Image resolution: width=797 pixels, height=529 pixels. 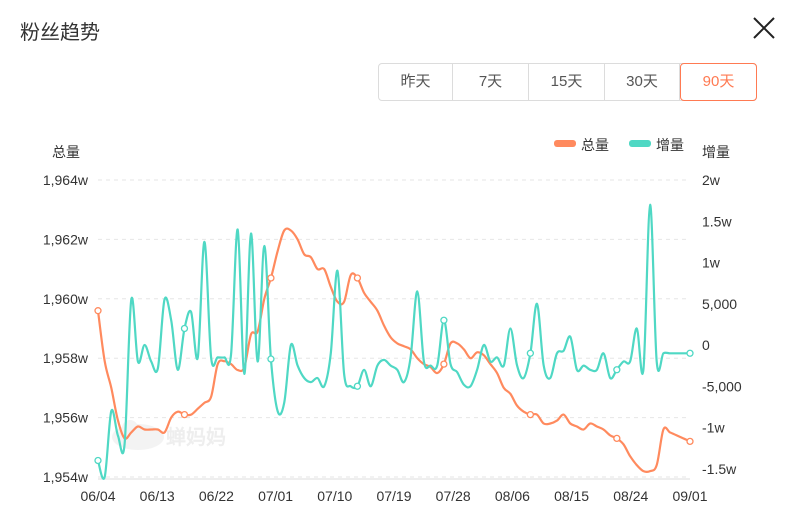 I want to click on right-axis-ticks: 2w 1.5w 1w 5,000 0 -5,000 -1w -1.5w, so click(x=722, y=324).